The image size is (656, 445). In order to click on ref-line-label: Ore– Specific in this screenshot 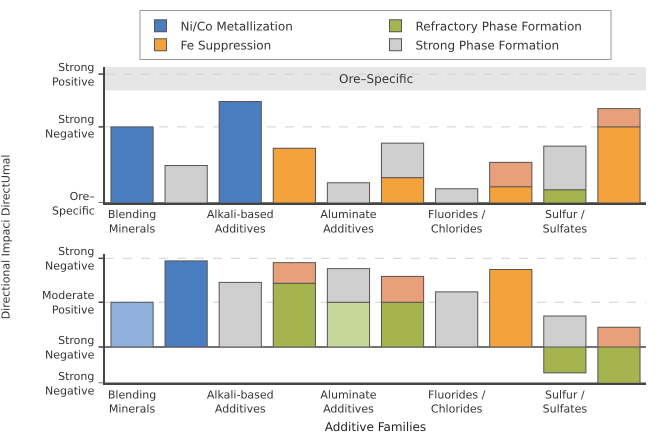, I will do `click(73, 204)`.